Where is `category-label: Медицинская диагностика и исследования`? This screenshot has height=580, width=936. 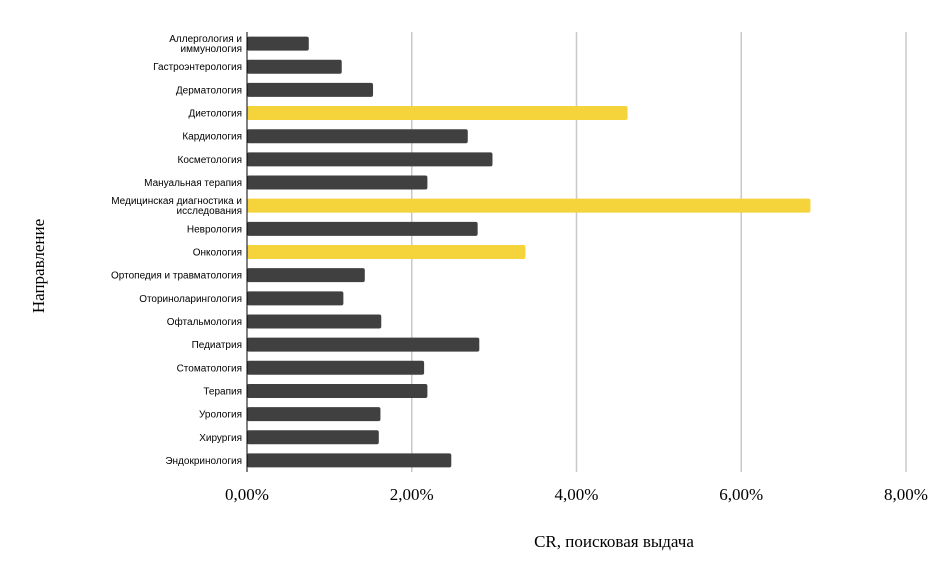 category-label: Медицинская диагностика и исследования is located at coordinates (176, 206).